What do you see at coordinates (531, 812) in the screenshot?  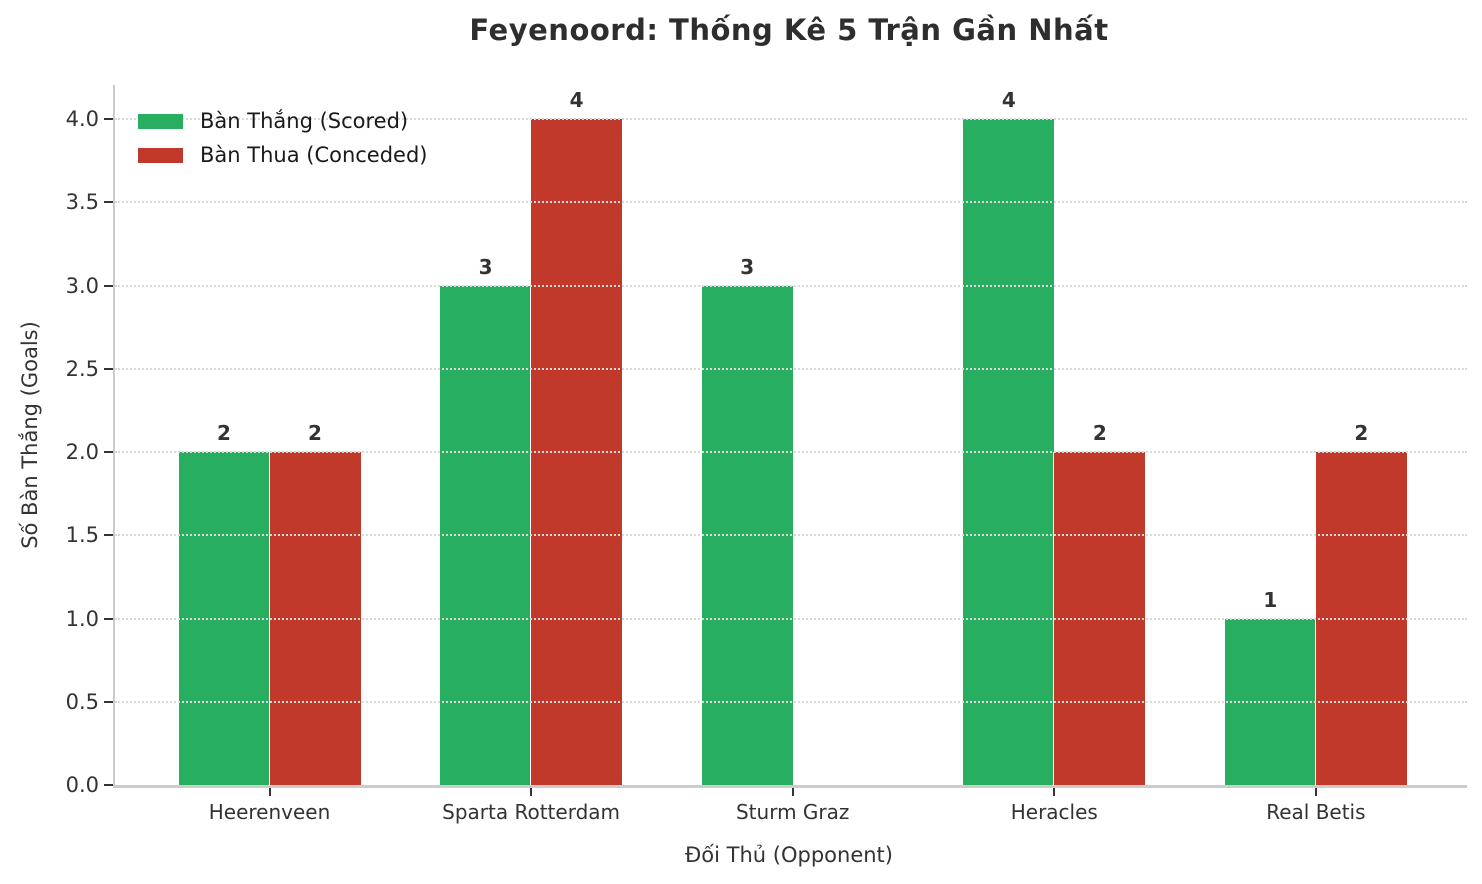 I see `x-tick-label-sparta-rotterdam: Sparta Rotterdam` at bounding box center [531, 812].